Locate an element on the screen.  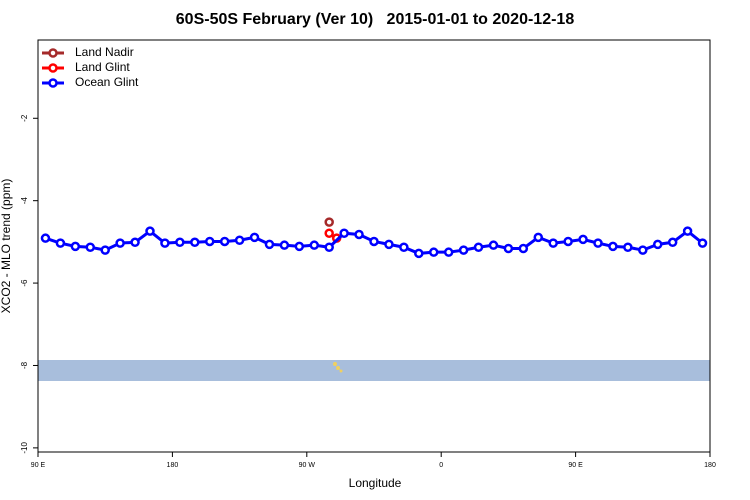
y-tick-label: -10 is located at coordinates (24, 448).